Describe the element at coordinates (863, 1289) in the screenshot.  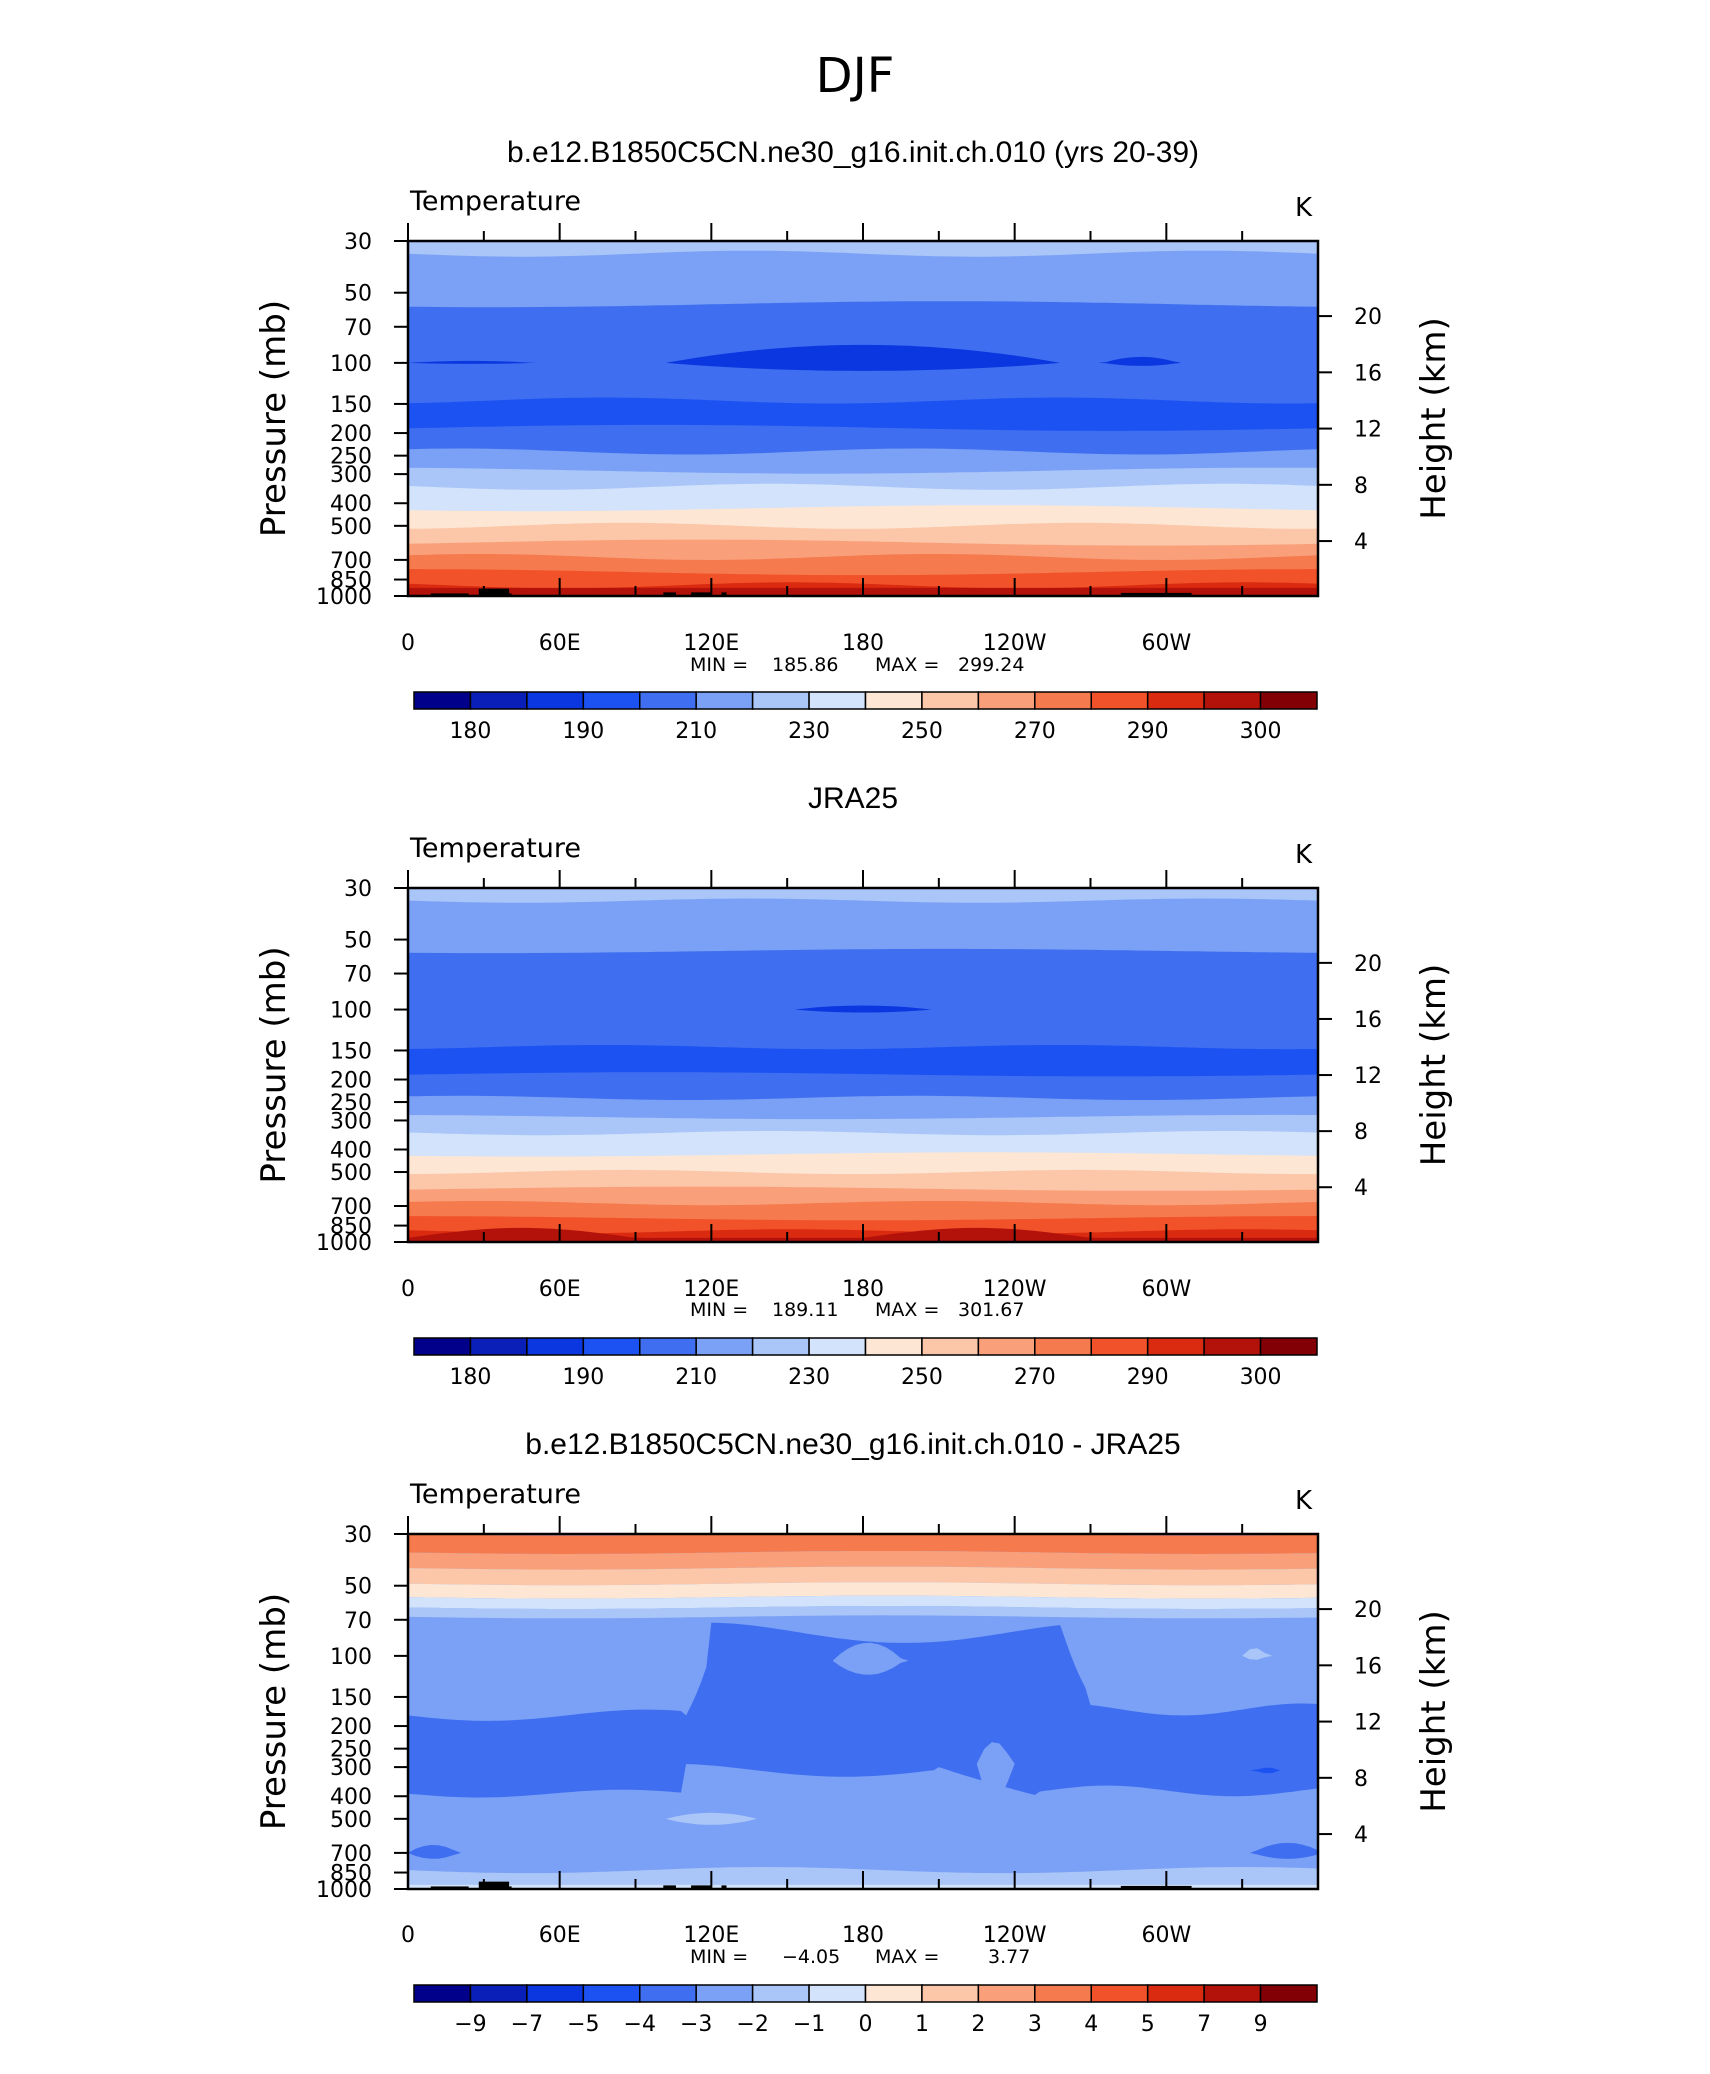
I see `x-tick-label: 180` at that location.